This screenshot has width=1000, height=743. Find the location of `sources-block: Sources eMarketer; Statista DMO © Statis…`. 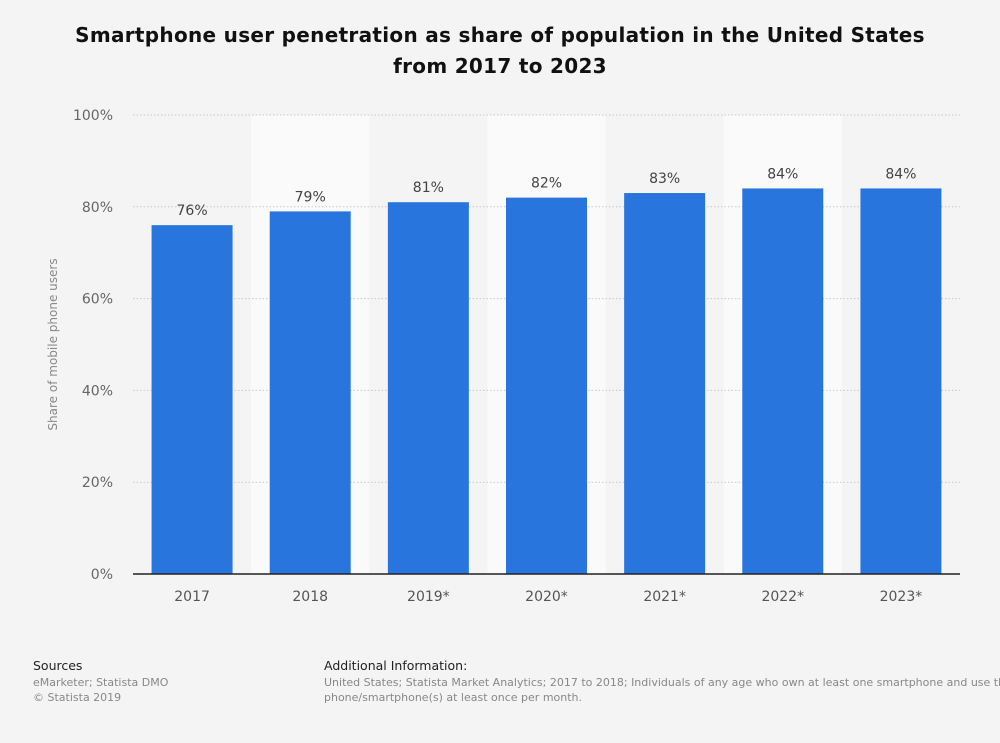

sources-block: Sources eMarketer; Statista DMO © Statis… is located at coordinates (100, 681).